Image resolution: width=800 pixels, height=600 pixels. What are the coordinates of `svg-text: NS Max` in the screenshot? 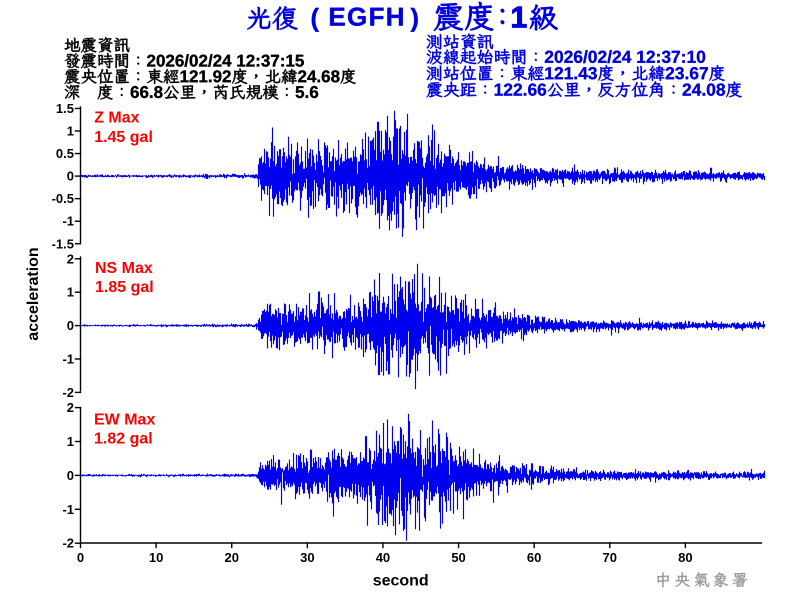 It's located at (124, 268).